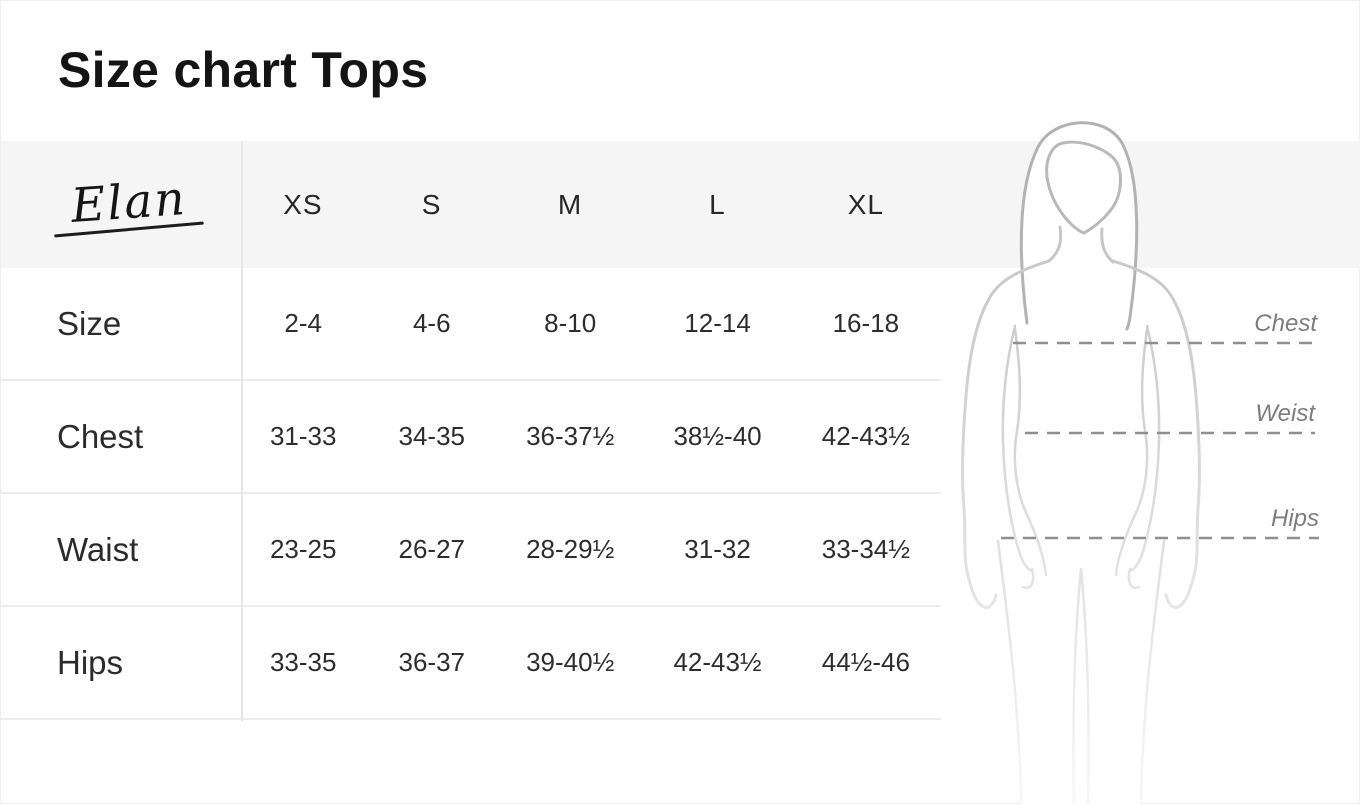 This screenshot has height=805, width=1360. I want to click on table-row-size: Size 2-4 4-6 8-10 12-14 16-18, so click(471, 324).